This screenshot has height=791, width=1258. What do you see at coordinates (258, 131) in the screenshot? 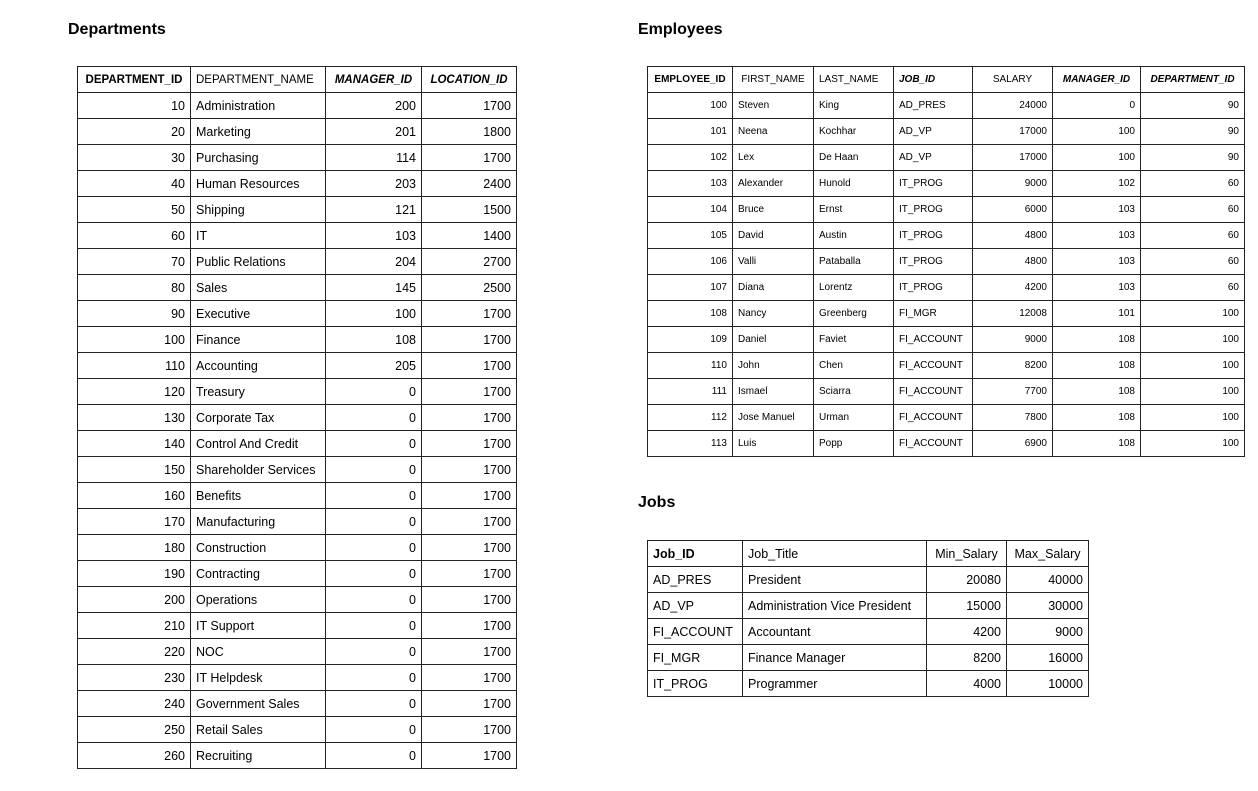
I see `table-cell: Marketing` at bounding box center [258, 131].